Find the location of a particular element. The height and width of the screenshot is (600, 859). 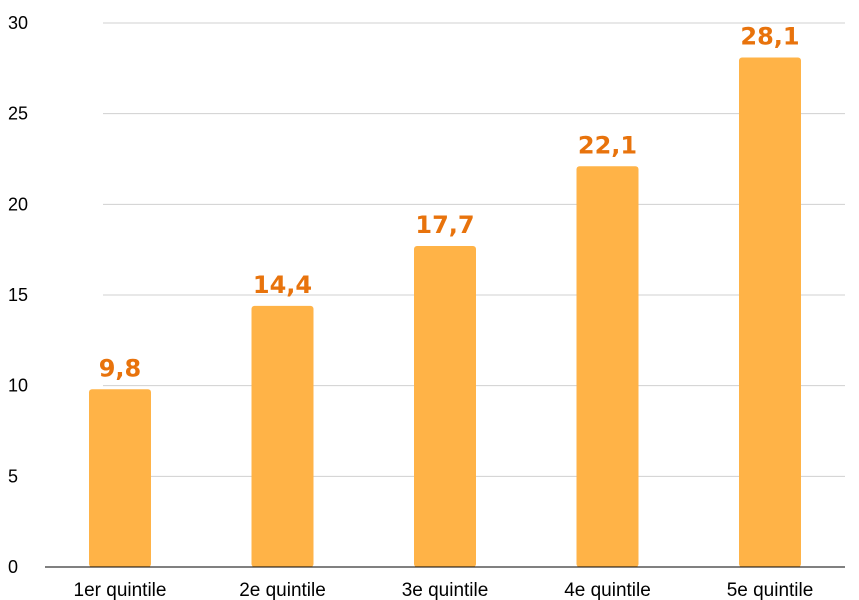

y-axis-ticks: 0 5 10 15 20 25 30 is located at coordinates (18, 295).